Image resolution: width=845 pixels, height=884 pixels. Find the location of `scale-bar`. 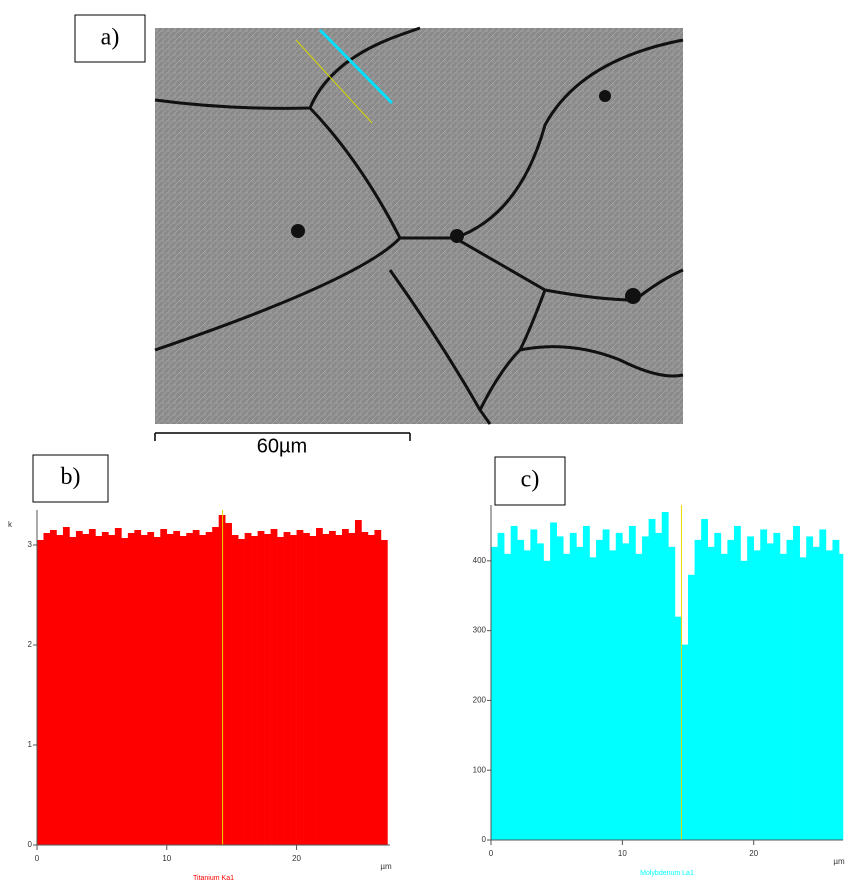

scale-bar is located at coordinates (282, 436).